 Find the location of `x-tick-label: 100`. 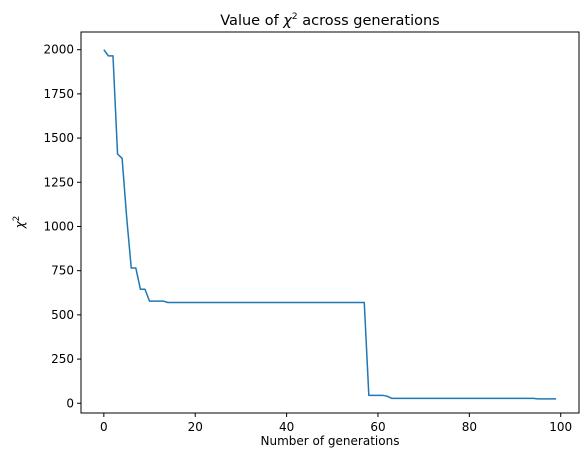

x-tick-label: 100 is located at coordinates (560, 427).